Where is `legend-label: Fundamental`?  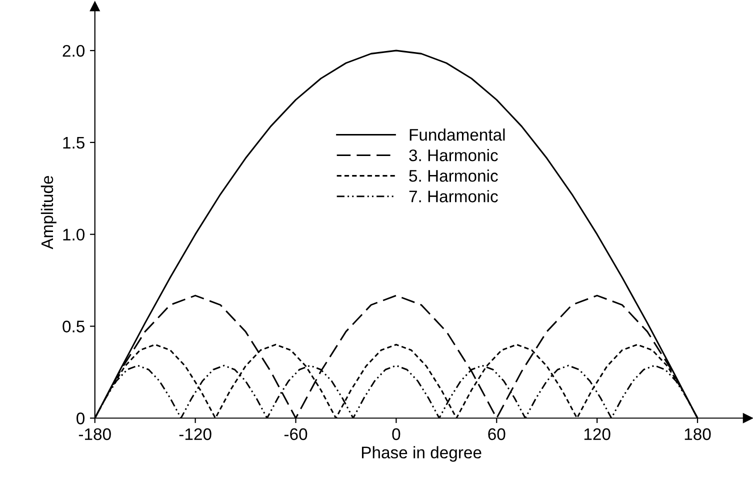
legend-label: Fundamental is located at coordinates (457, 134).